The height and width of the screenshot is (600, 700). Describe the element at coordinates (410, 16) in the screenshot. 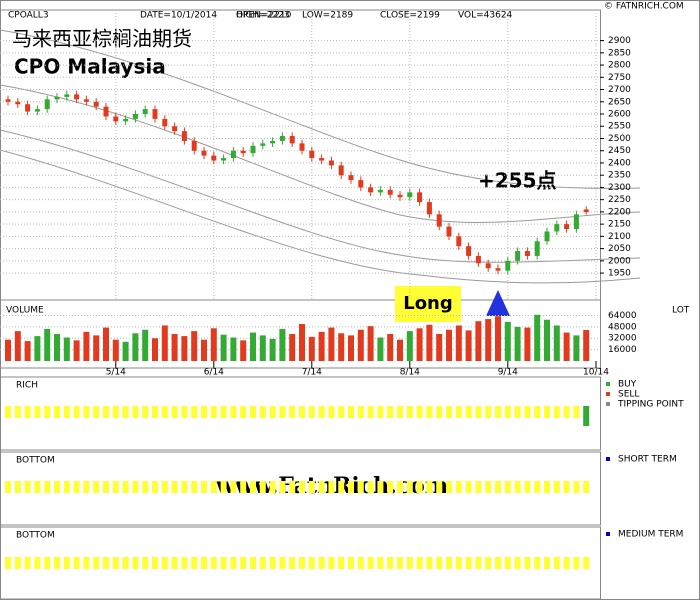

I see `header-info: CLOSE=2199` at that location.